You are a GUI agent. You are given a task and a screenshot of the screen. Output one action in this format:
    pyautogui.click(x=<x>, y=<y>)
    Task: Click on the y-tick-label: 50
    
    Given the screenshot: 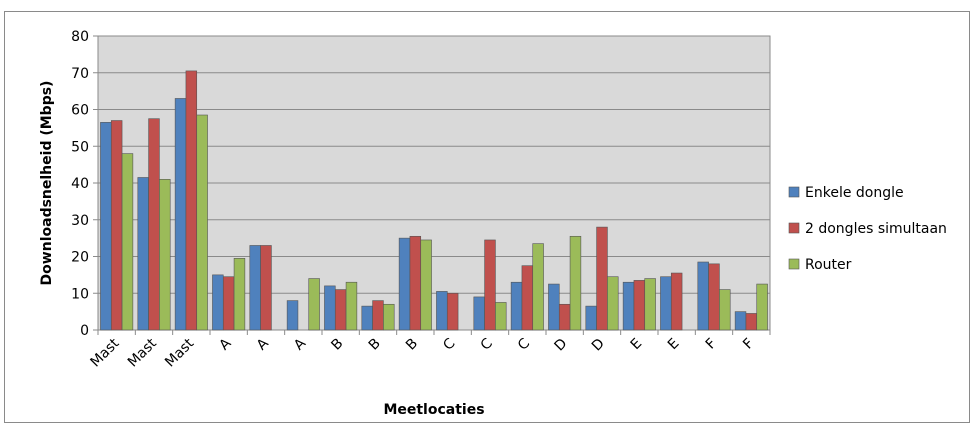 What is the action you would take?
    pyautogui.click(x=80, y=147)
    